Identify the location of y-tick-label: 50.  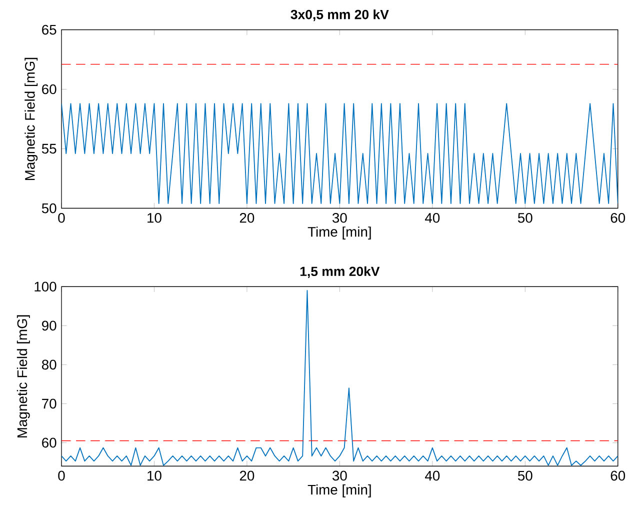
(49, 208).